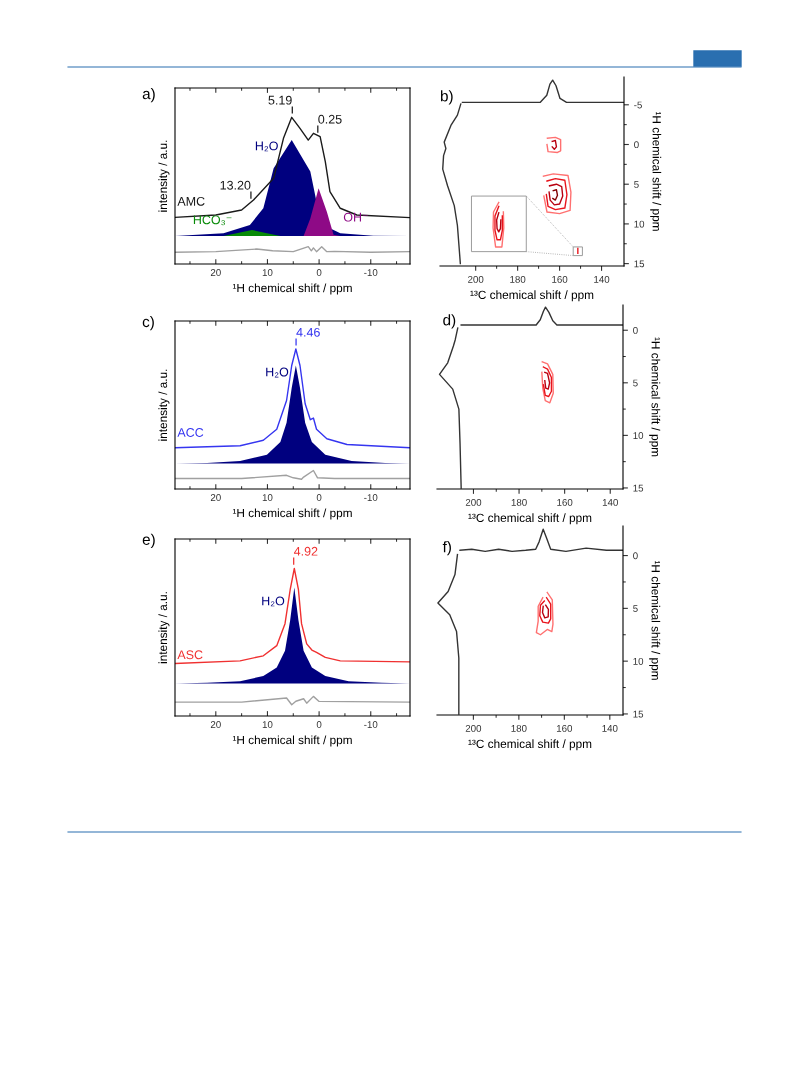  What do you see at coordinates (355, 217) in the screenshot?
I see `series-label: OH⁻` at bounding box center [355, 217].